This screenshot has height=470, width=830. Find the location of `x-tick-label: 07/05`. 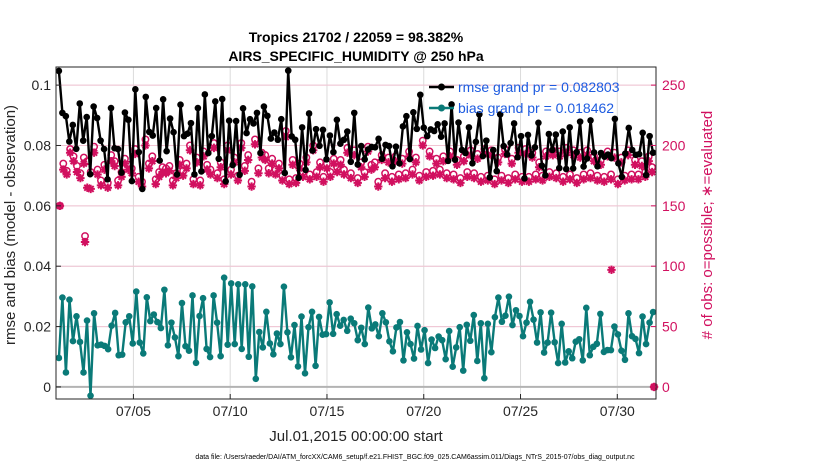

x-tick-label: 07/05 is located at coordinates (133, 411).